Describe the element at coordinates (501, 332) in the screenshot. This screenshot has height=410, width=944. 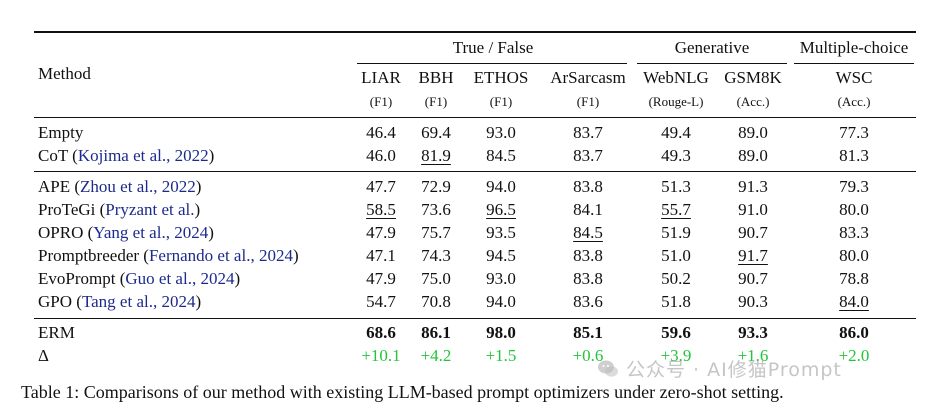
I see `cell-ethos: 98.0` at that location.